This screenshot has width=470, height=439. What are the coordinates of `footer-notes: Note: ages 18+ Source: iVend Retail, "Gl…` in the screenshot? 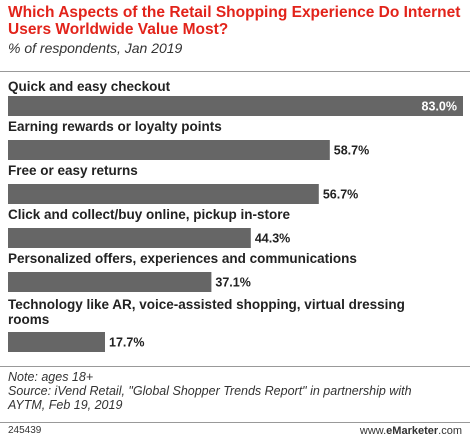 It's located at (210, 391).